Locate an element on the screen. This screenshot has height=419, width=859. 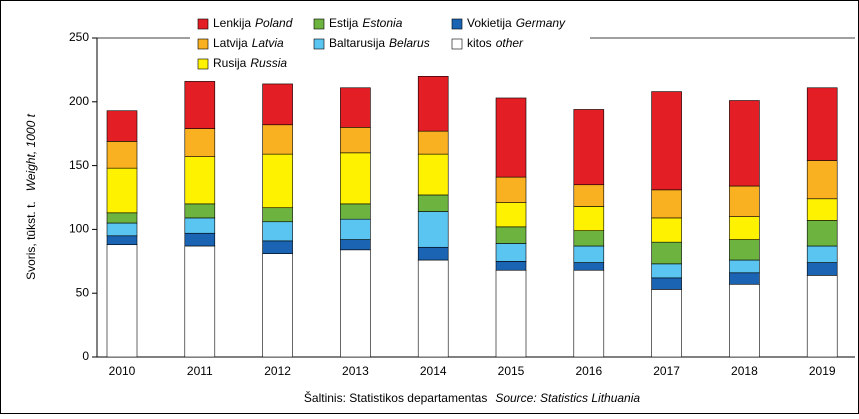
y-tick-label: 150 is located at coordinates (79, 165).